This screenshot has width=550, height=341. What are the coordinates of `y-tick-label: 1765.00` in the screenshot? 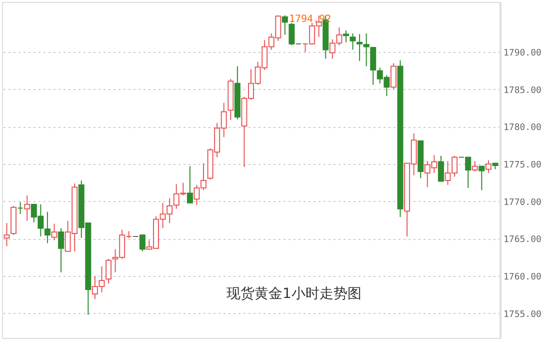 It's located at (523, 240).